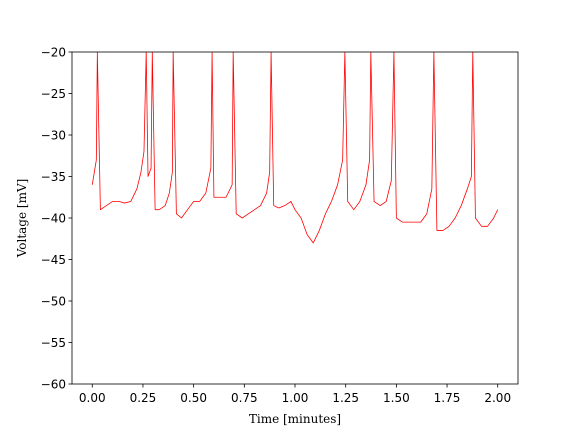 The height and width of the screenshot is (432, 576). Describe the element at coordinates (53, 53) in the screenshot. I see `y-tick-label: −20` at that location.